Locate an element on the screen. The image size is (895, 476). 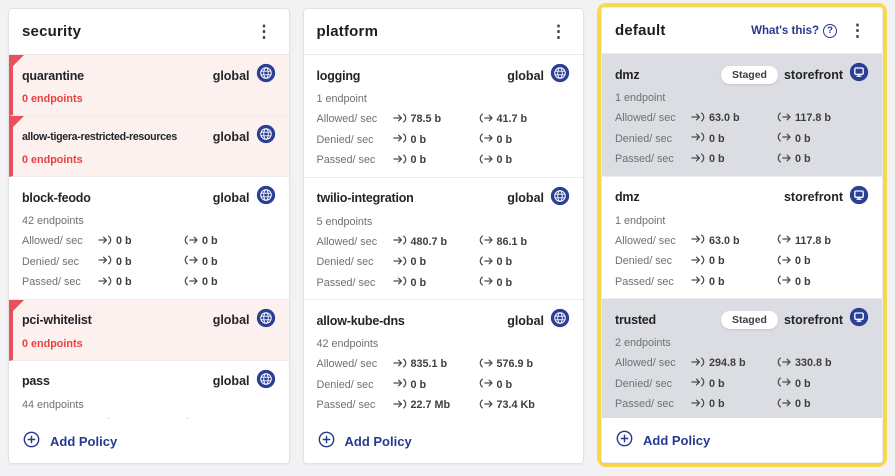
help-icon: ? is located at coordinates (830, 30).